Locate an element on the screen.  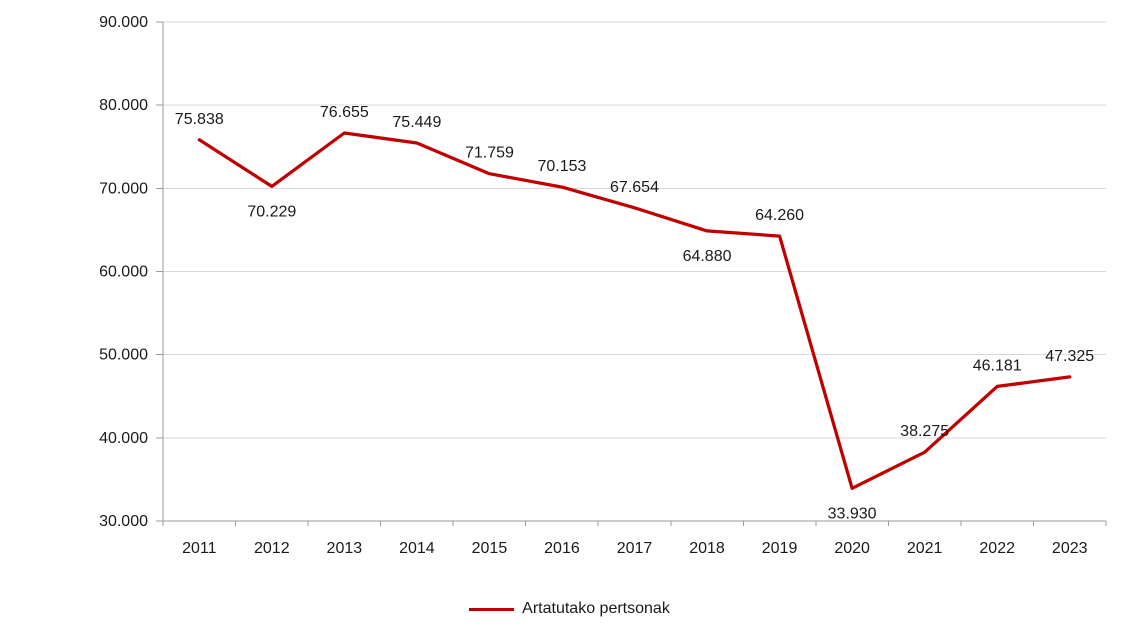
x-axis-label: 2021 is located at coordinates (925, 548).